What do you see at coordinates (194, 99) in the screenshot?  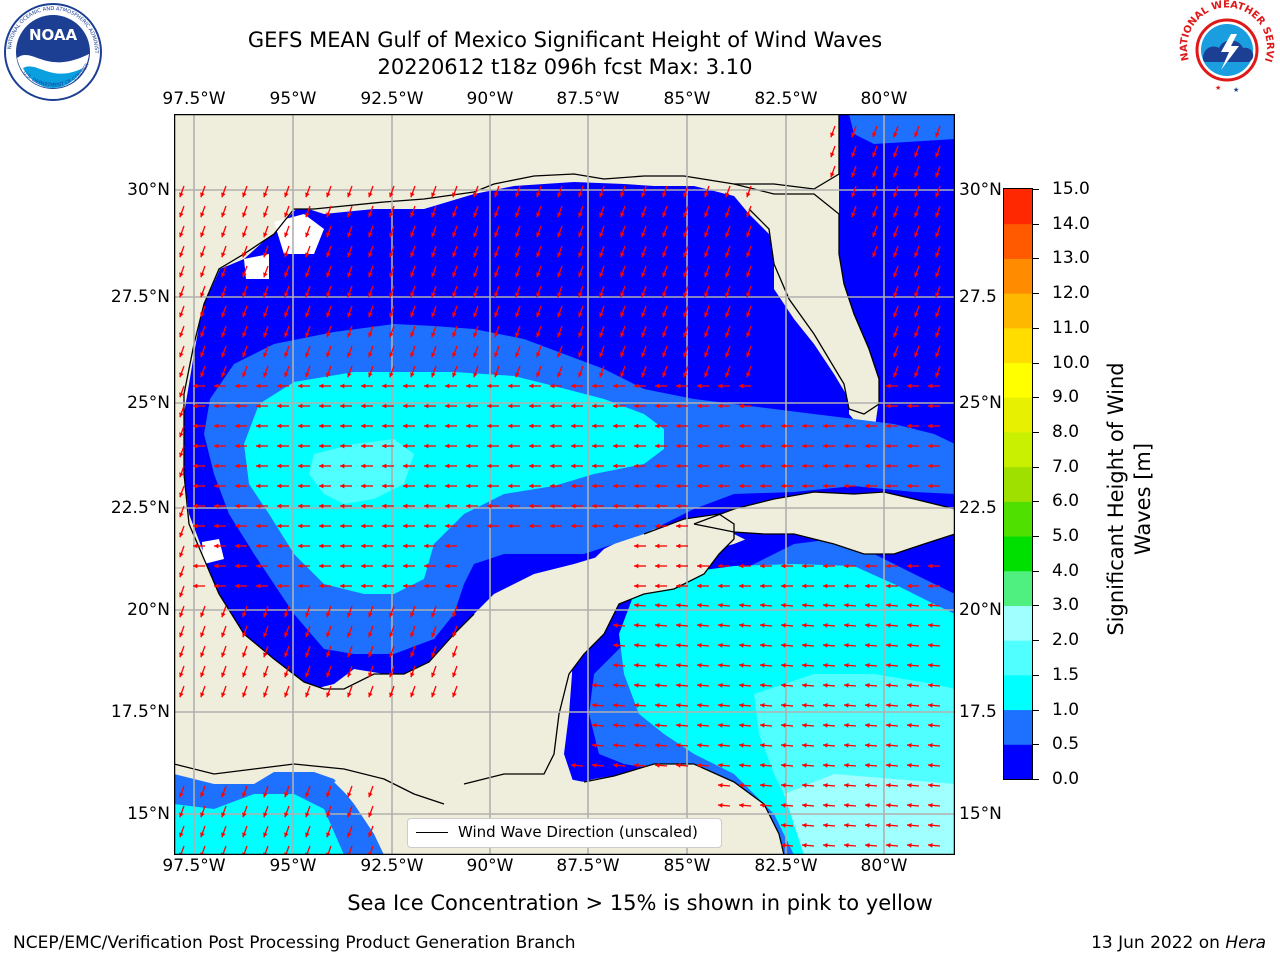 I see `lon-tick-top: 97.5°W` at bounding box center [194, 99].